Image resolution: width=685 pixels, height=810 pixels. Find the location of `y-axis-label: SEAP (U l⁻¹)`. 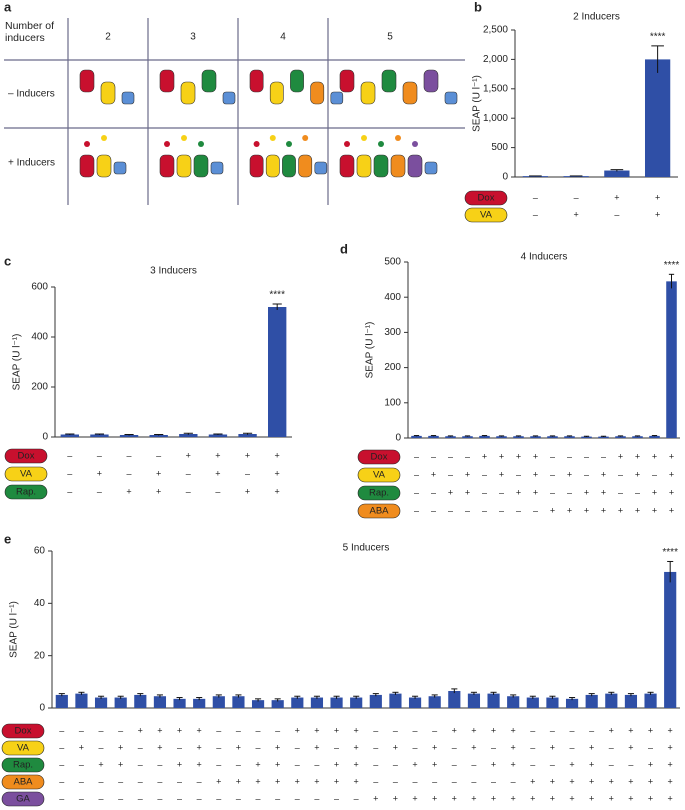

y-axis-label: SEAP (U l⁻¹) is located at coordinates (14, 629).